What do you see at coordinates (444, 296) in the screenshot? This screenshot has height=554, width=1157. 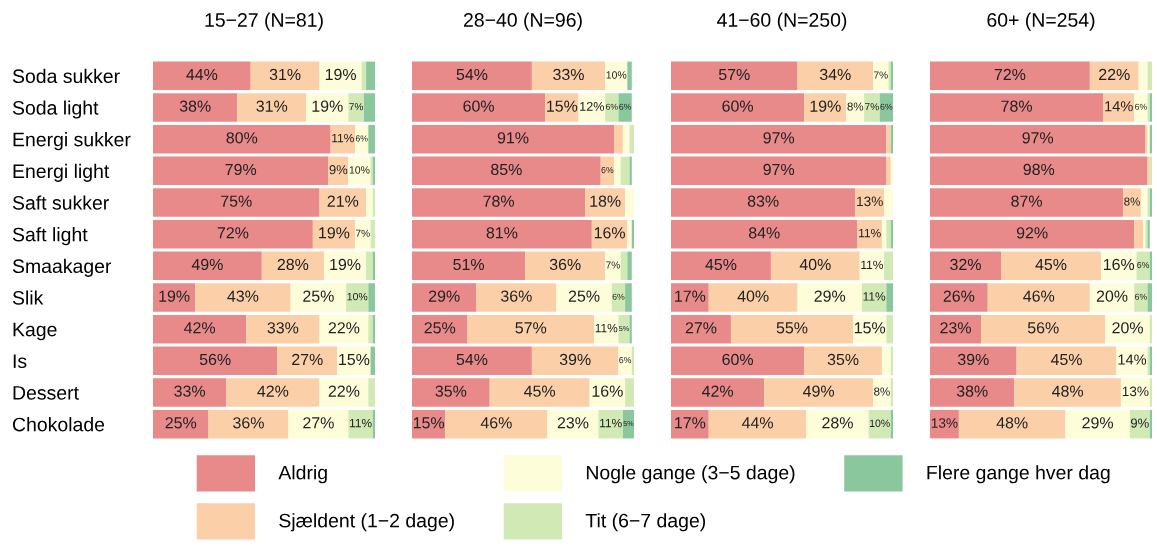 I see `data-label: 29%` at bounding box center [444, 296].